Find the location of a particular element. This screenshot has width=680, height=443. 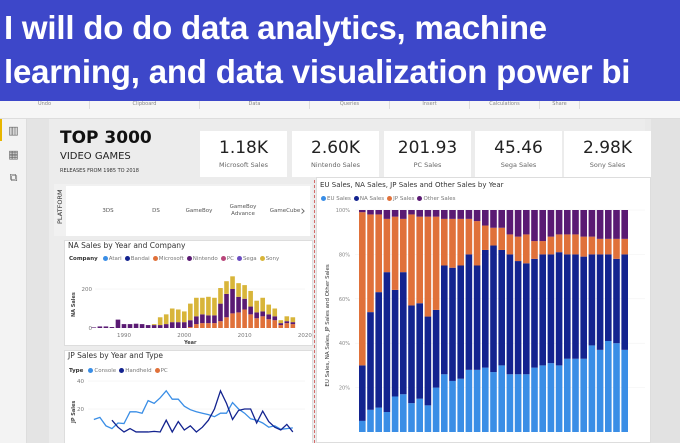

kpi-value: 1.18K is located at coordinates (243, 148).